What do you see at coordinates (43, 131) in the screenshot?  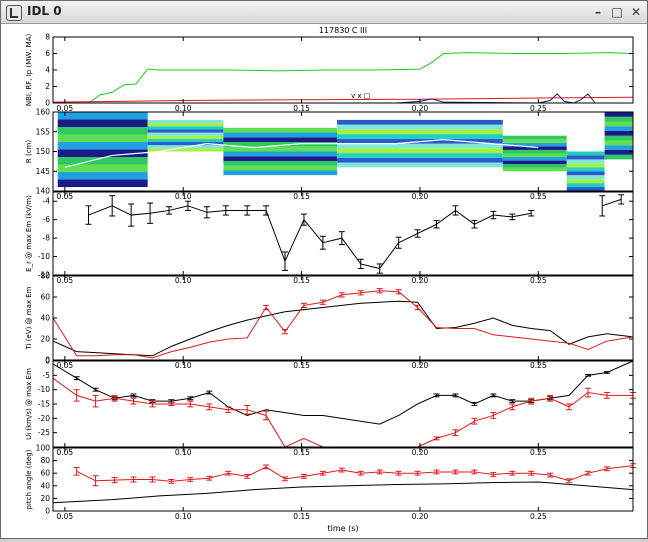 I see `chart-1-y-tick-label: 155` at bounding box center [43, 131].